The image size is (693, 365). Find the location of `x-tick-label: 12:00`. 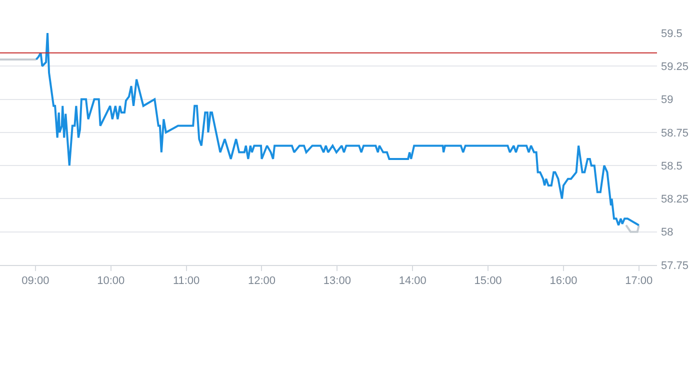

x-tick-label: 12:00 is located at coordinates (262, 281).